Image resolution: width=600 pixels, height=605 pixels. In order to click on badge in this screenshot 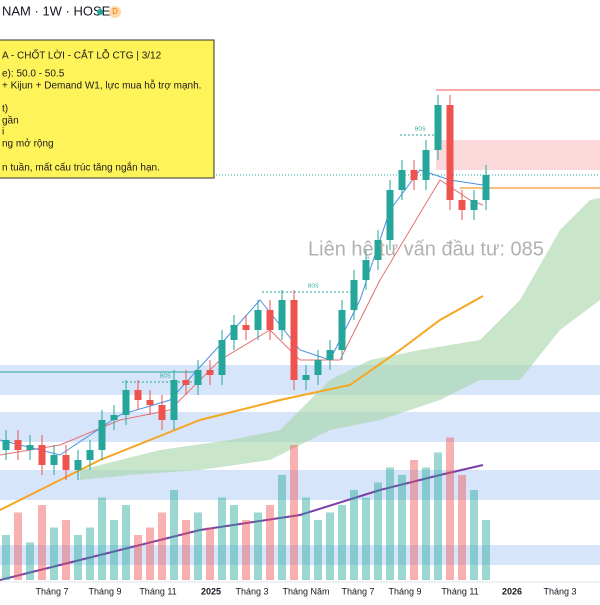, I will do `click(115, 12)`.